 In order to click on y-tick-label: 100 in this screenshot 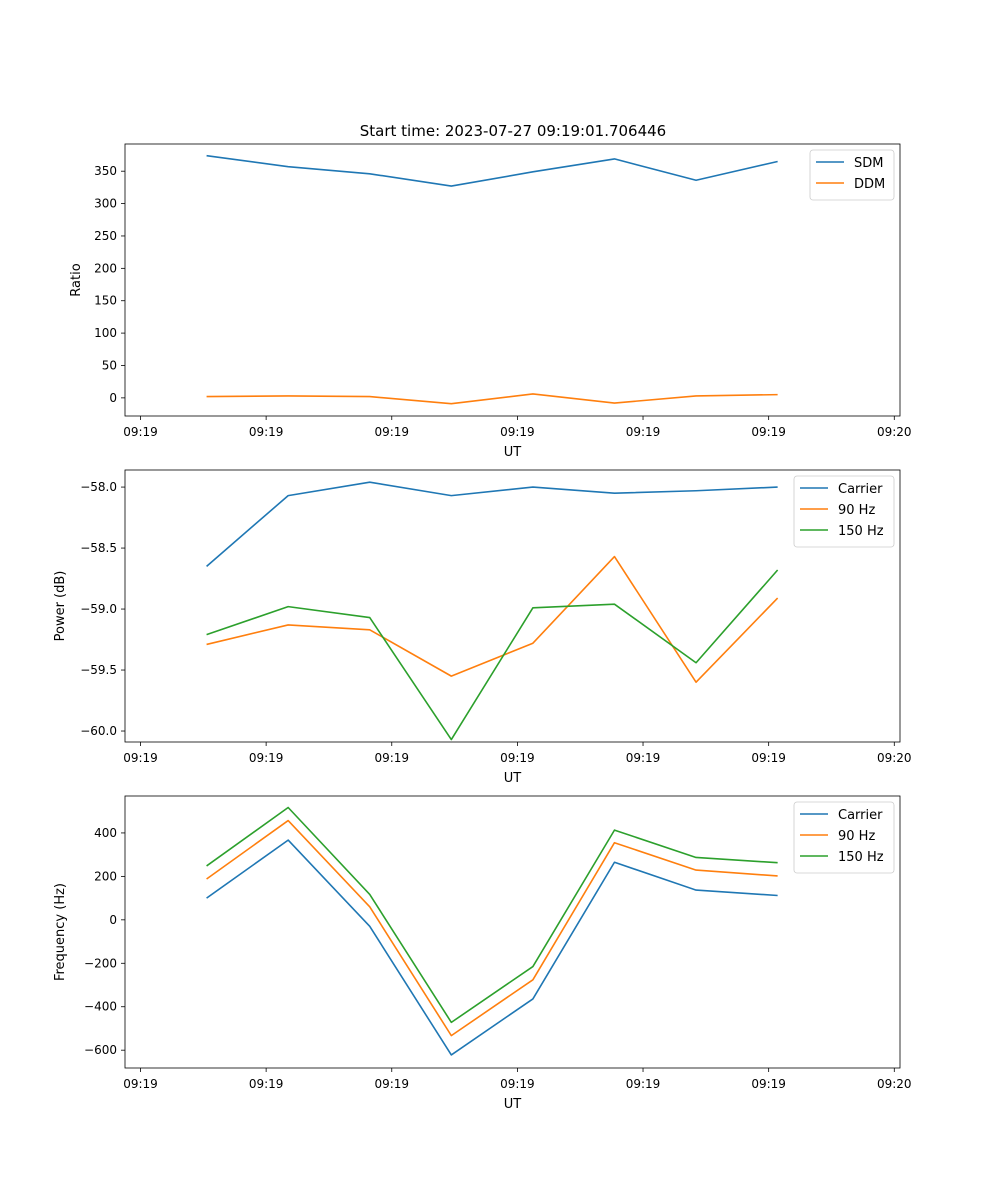, I will do `click(105, 333)`.